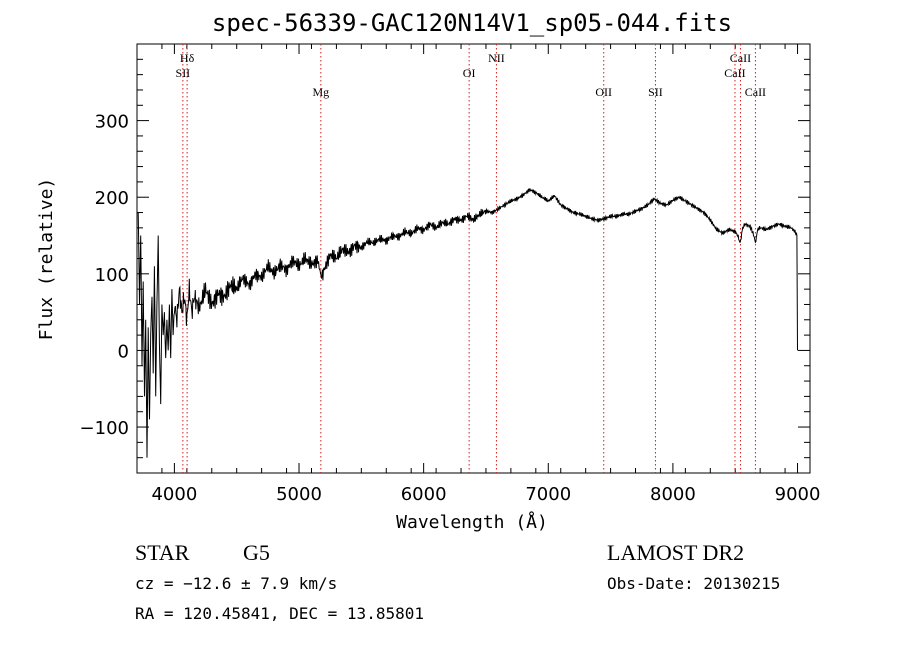 The width and height of the screenshot is (900, 649). Describe the element at coordinates (256, 552) in the screenshot. I see `subclass-label: G5` at that location.